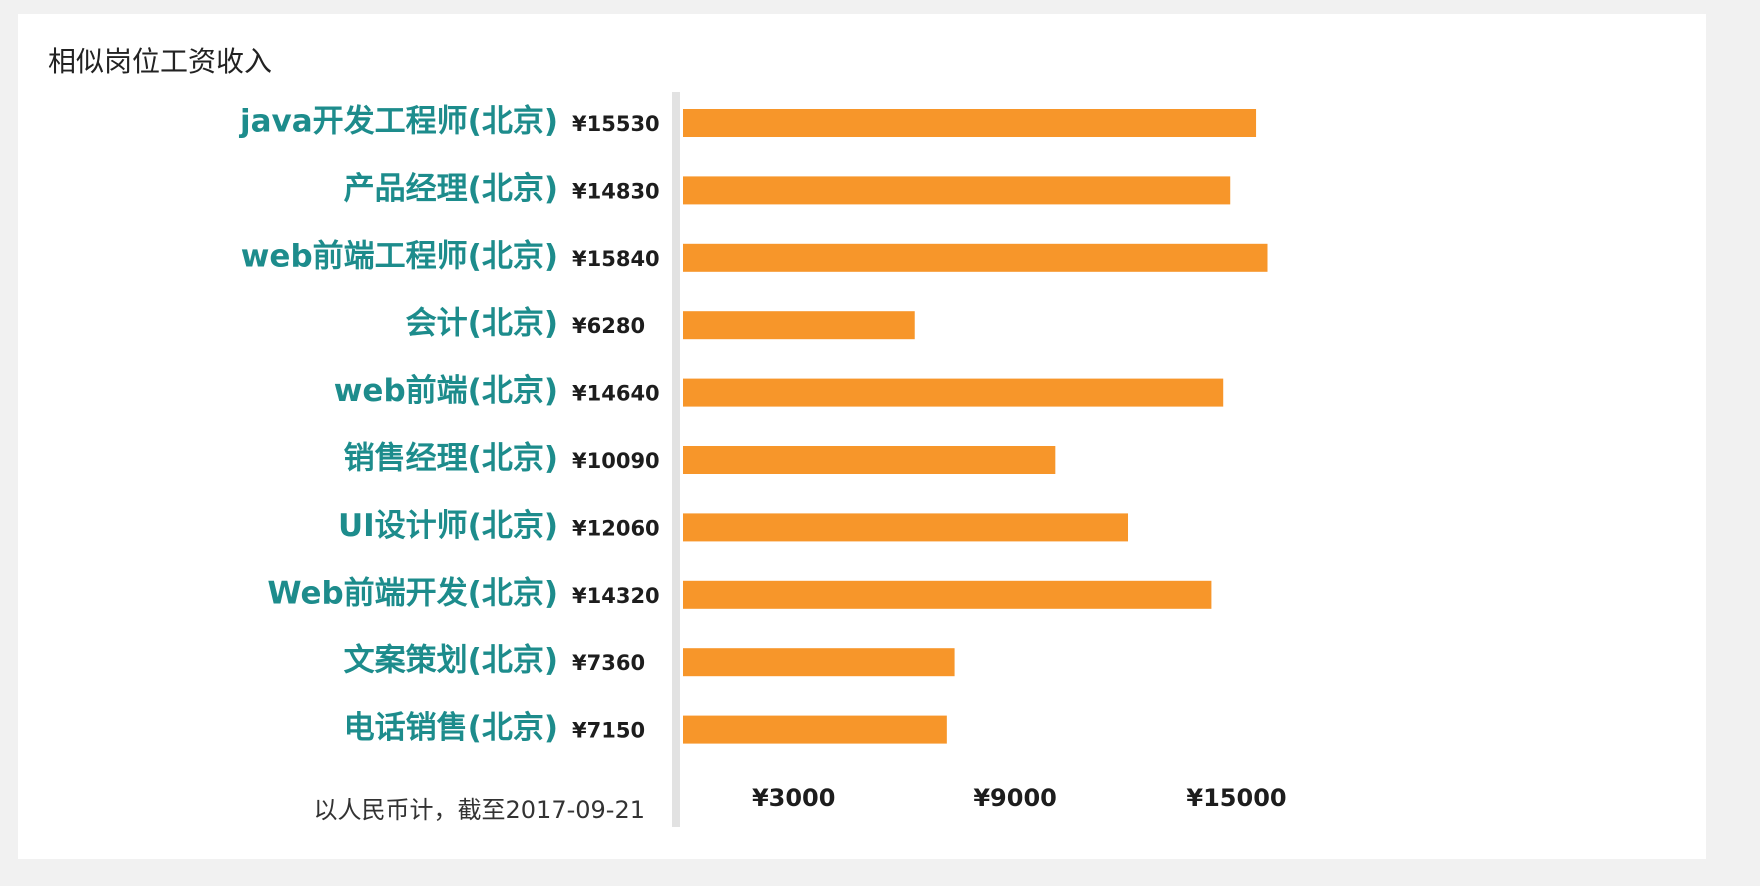  Describe the element at coordinates (446, 391) in the screenshot. I see `category-label: web前端(北京)` at that location.